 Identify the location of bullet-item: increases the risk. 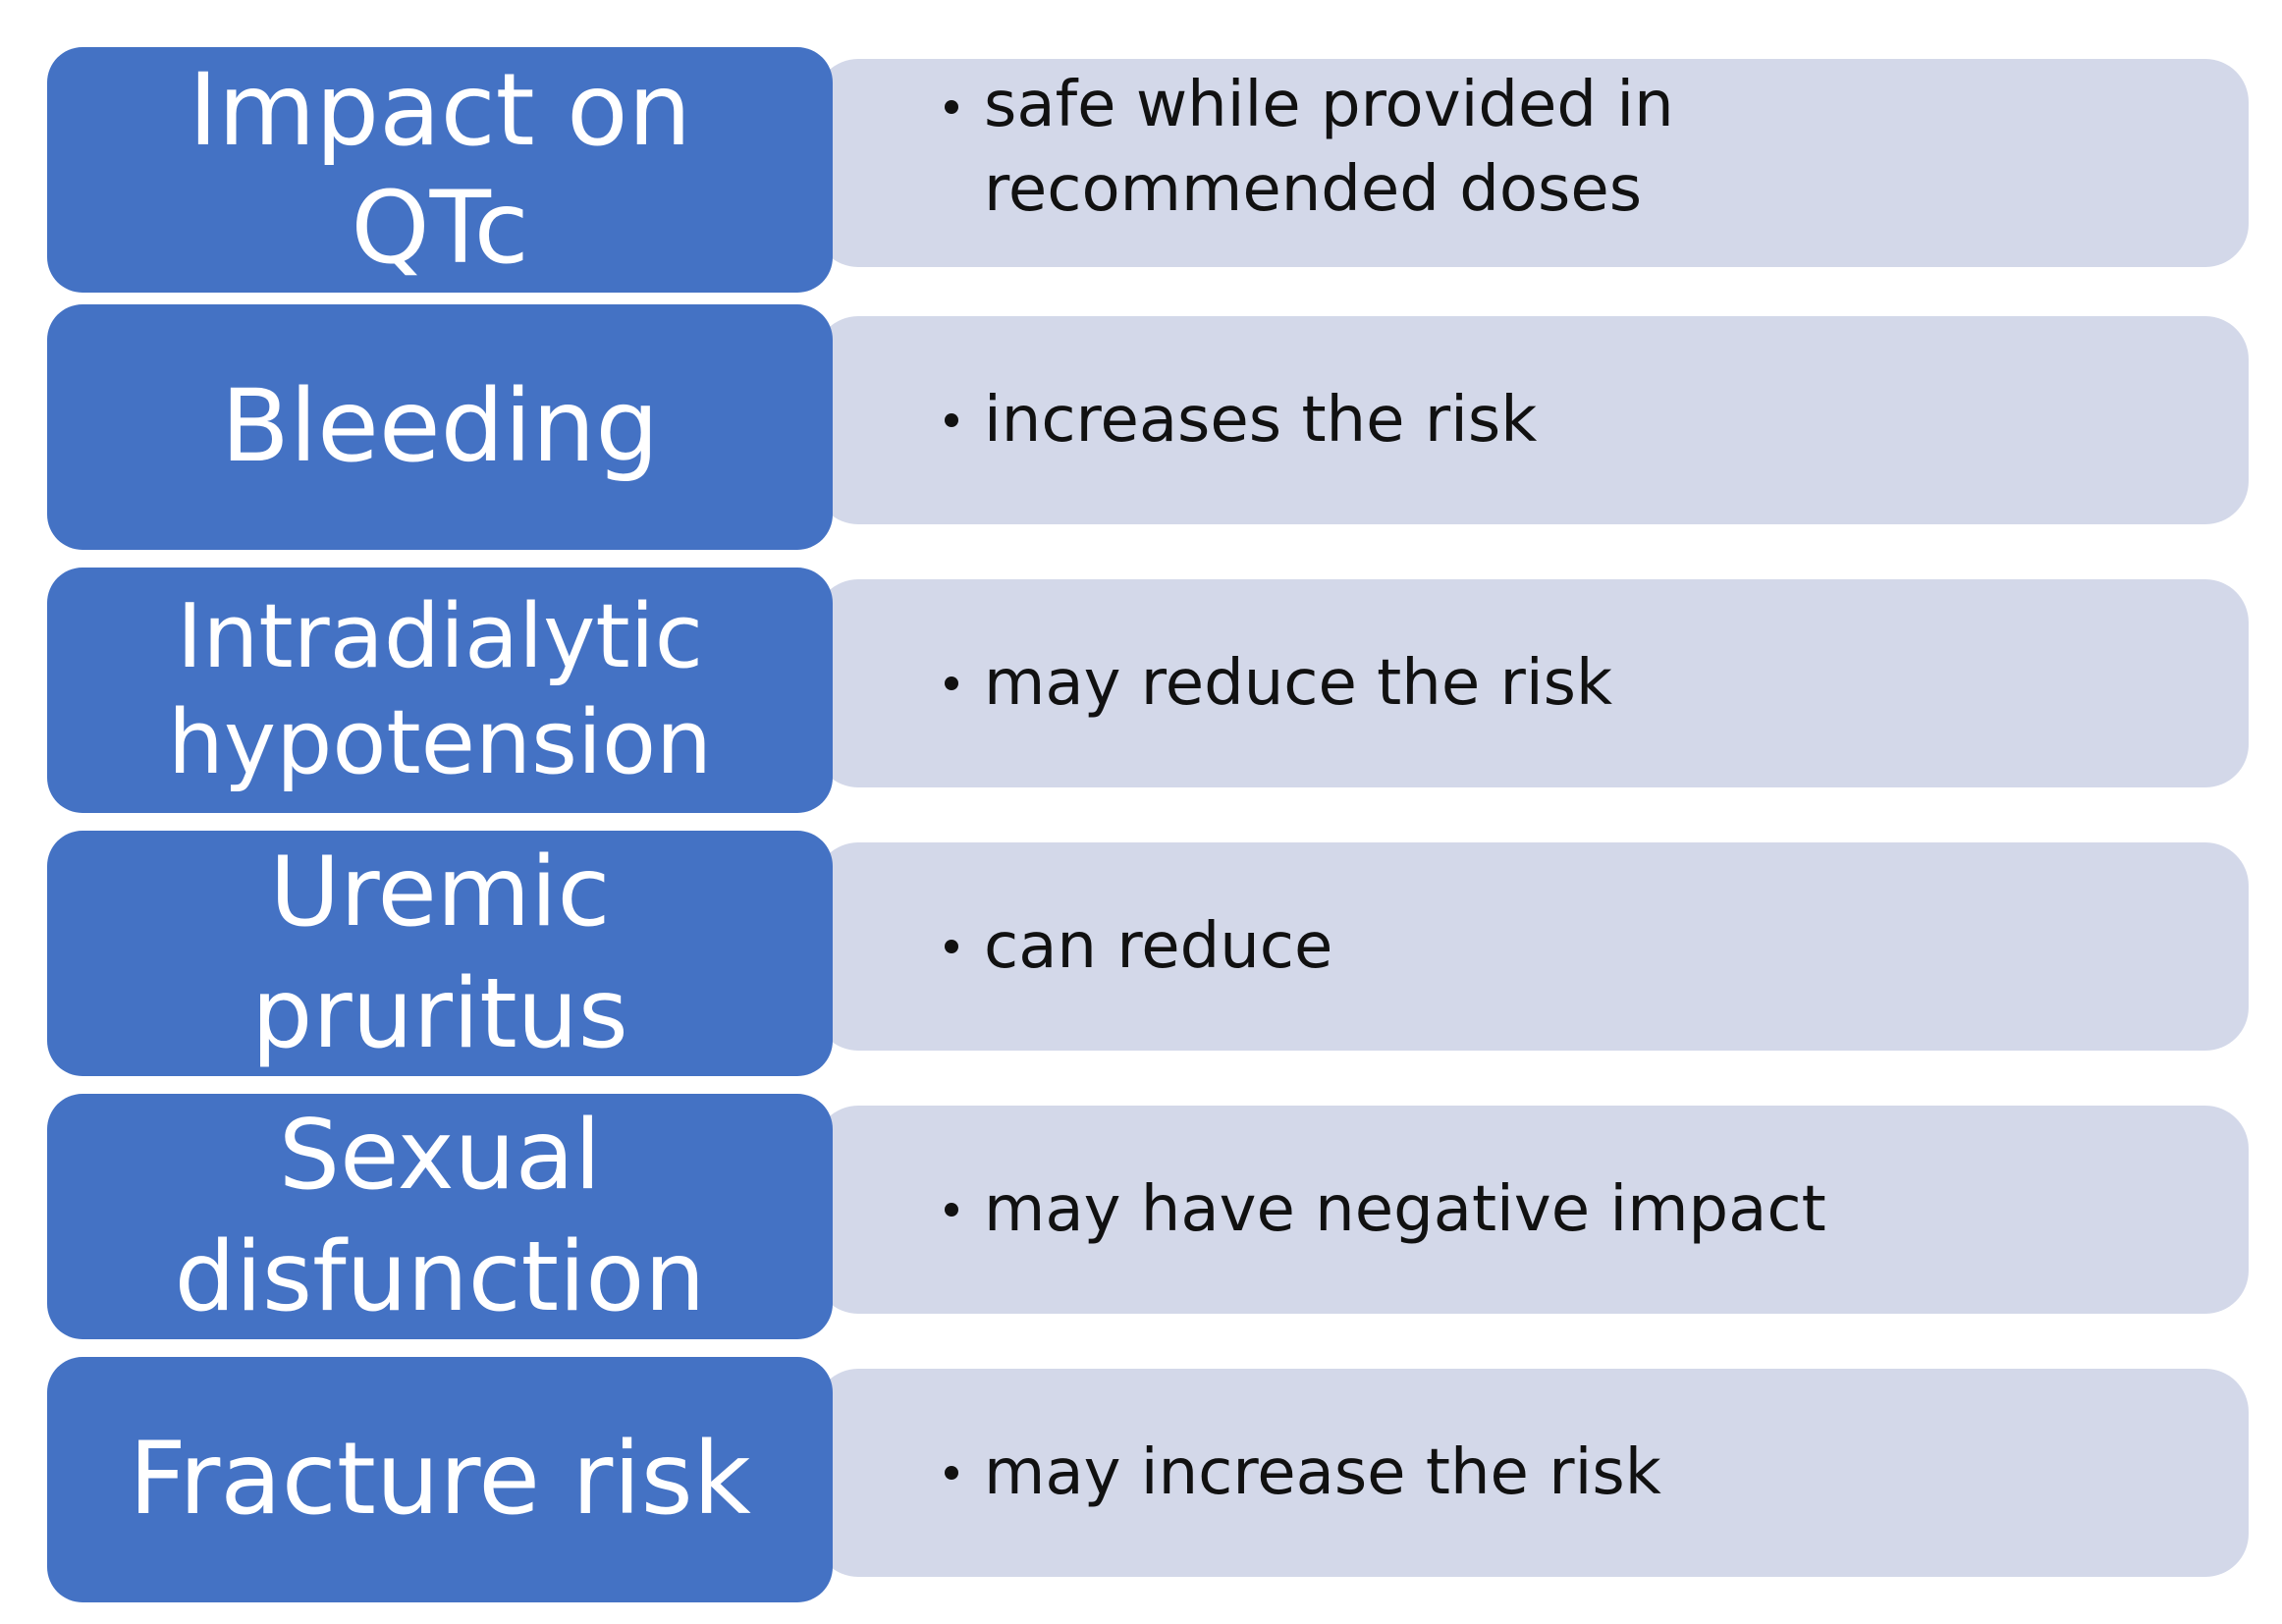
(1581, 420).